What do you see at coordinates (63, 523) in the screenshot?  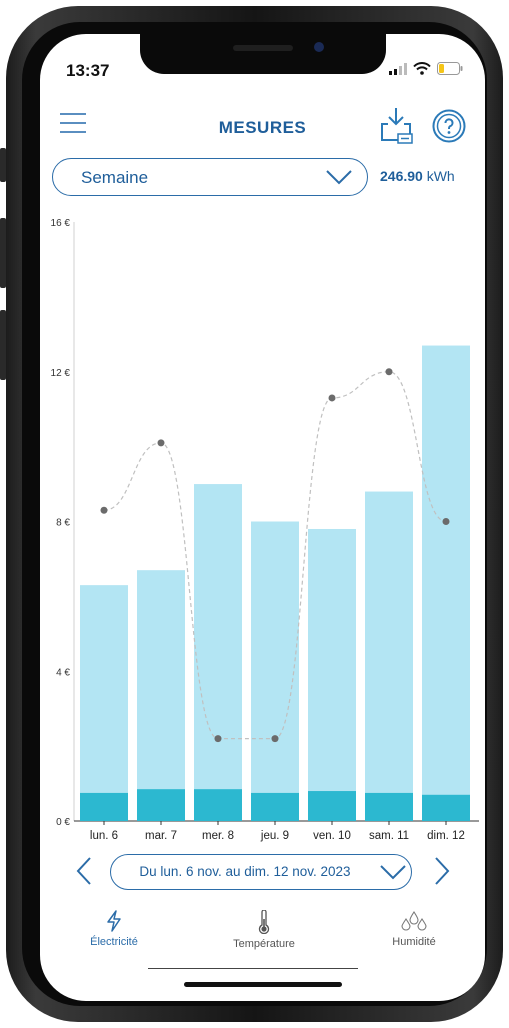 I see `y-tick-label: 8 €` at bounding box center [63, 523].